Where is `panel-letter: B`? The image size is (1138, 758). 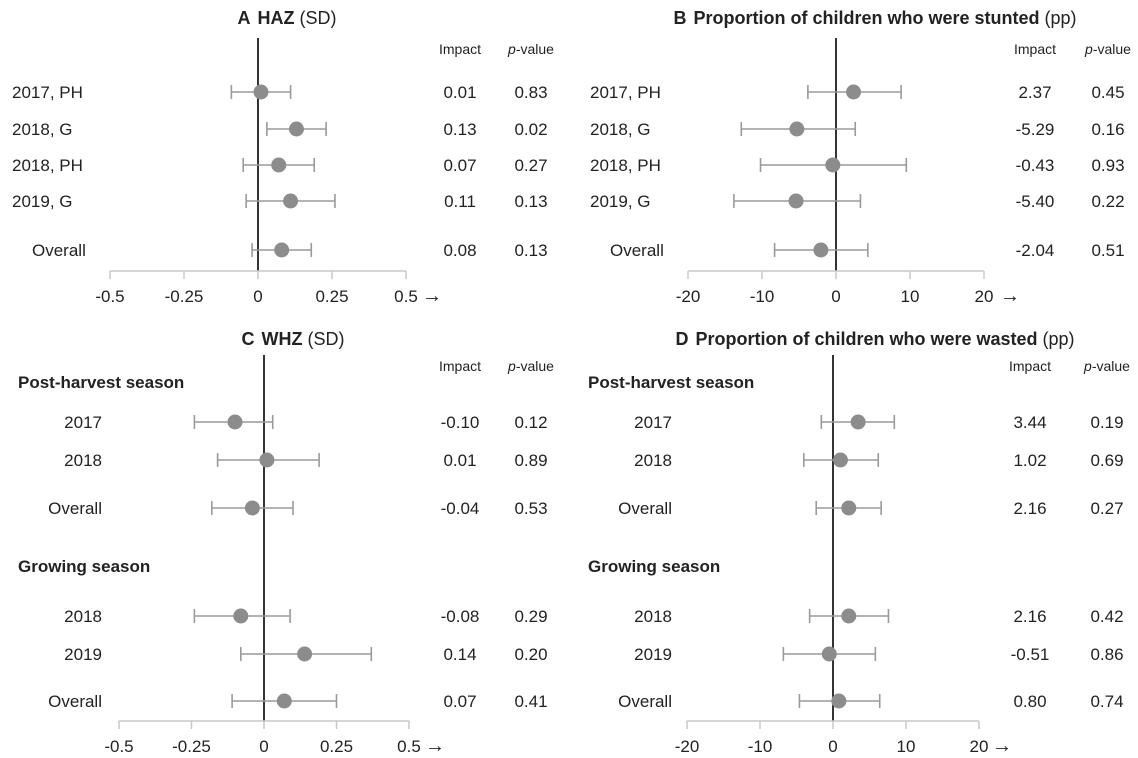 panel-letter: B is located at coordinates (679, 18).